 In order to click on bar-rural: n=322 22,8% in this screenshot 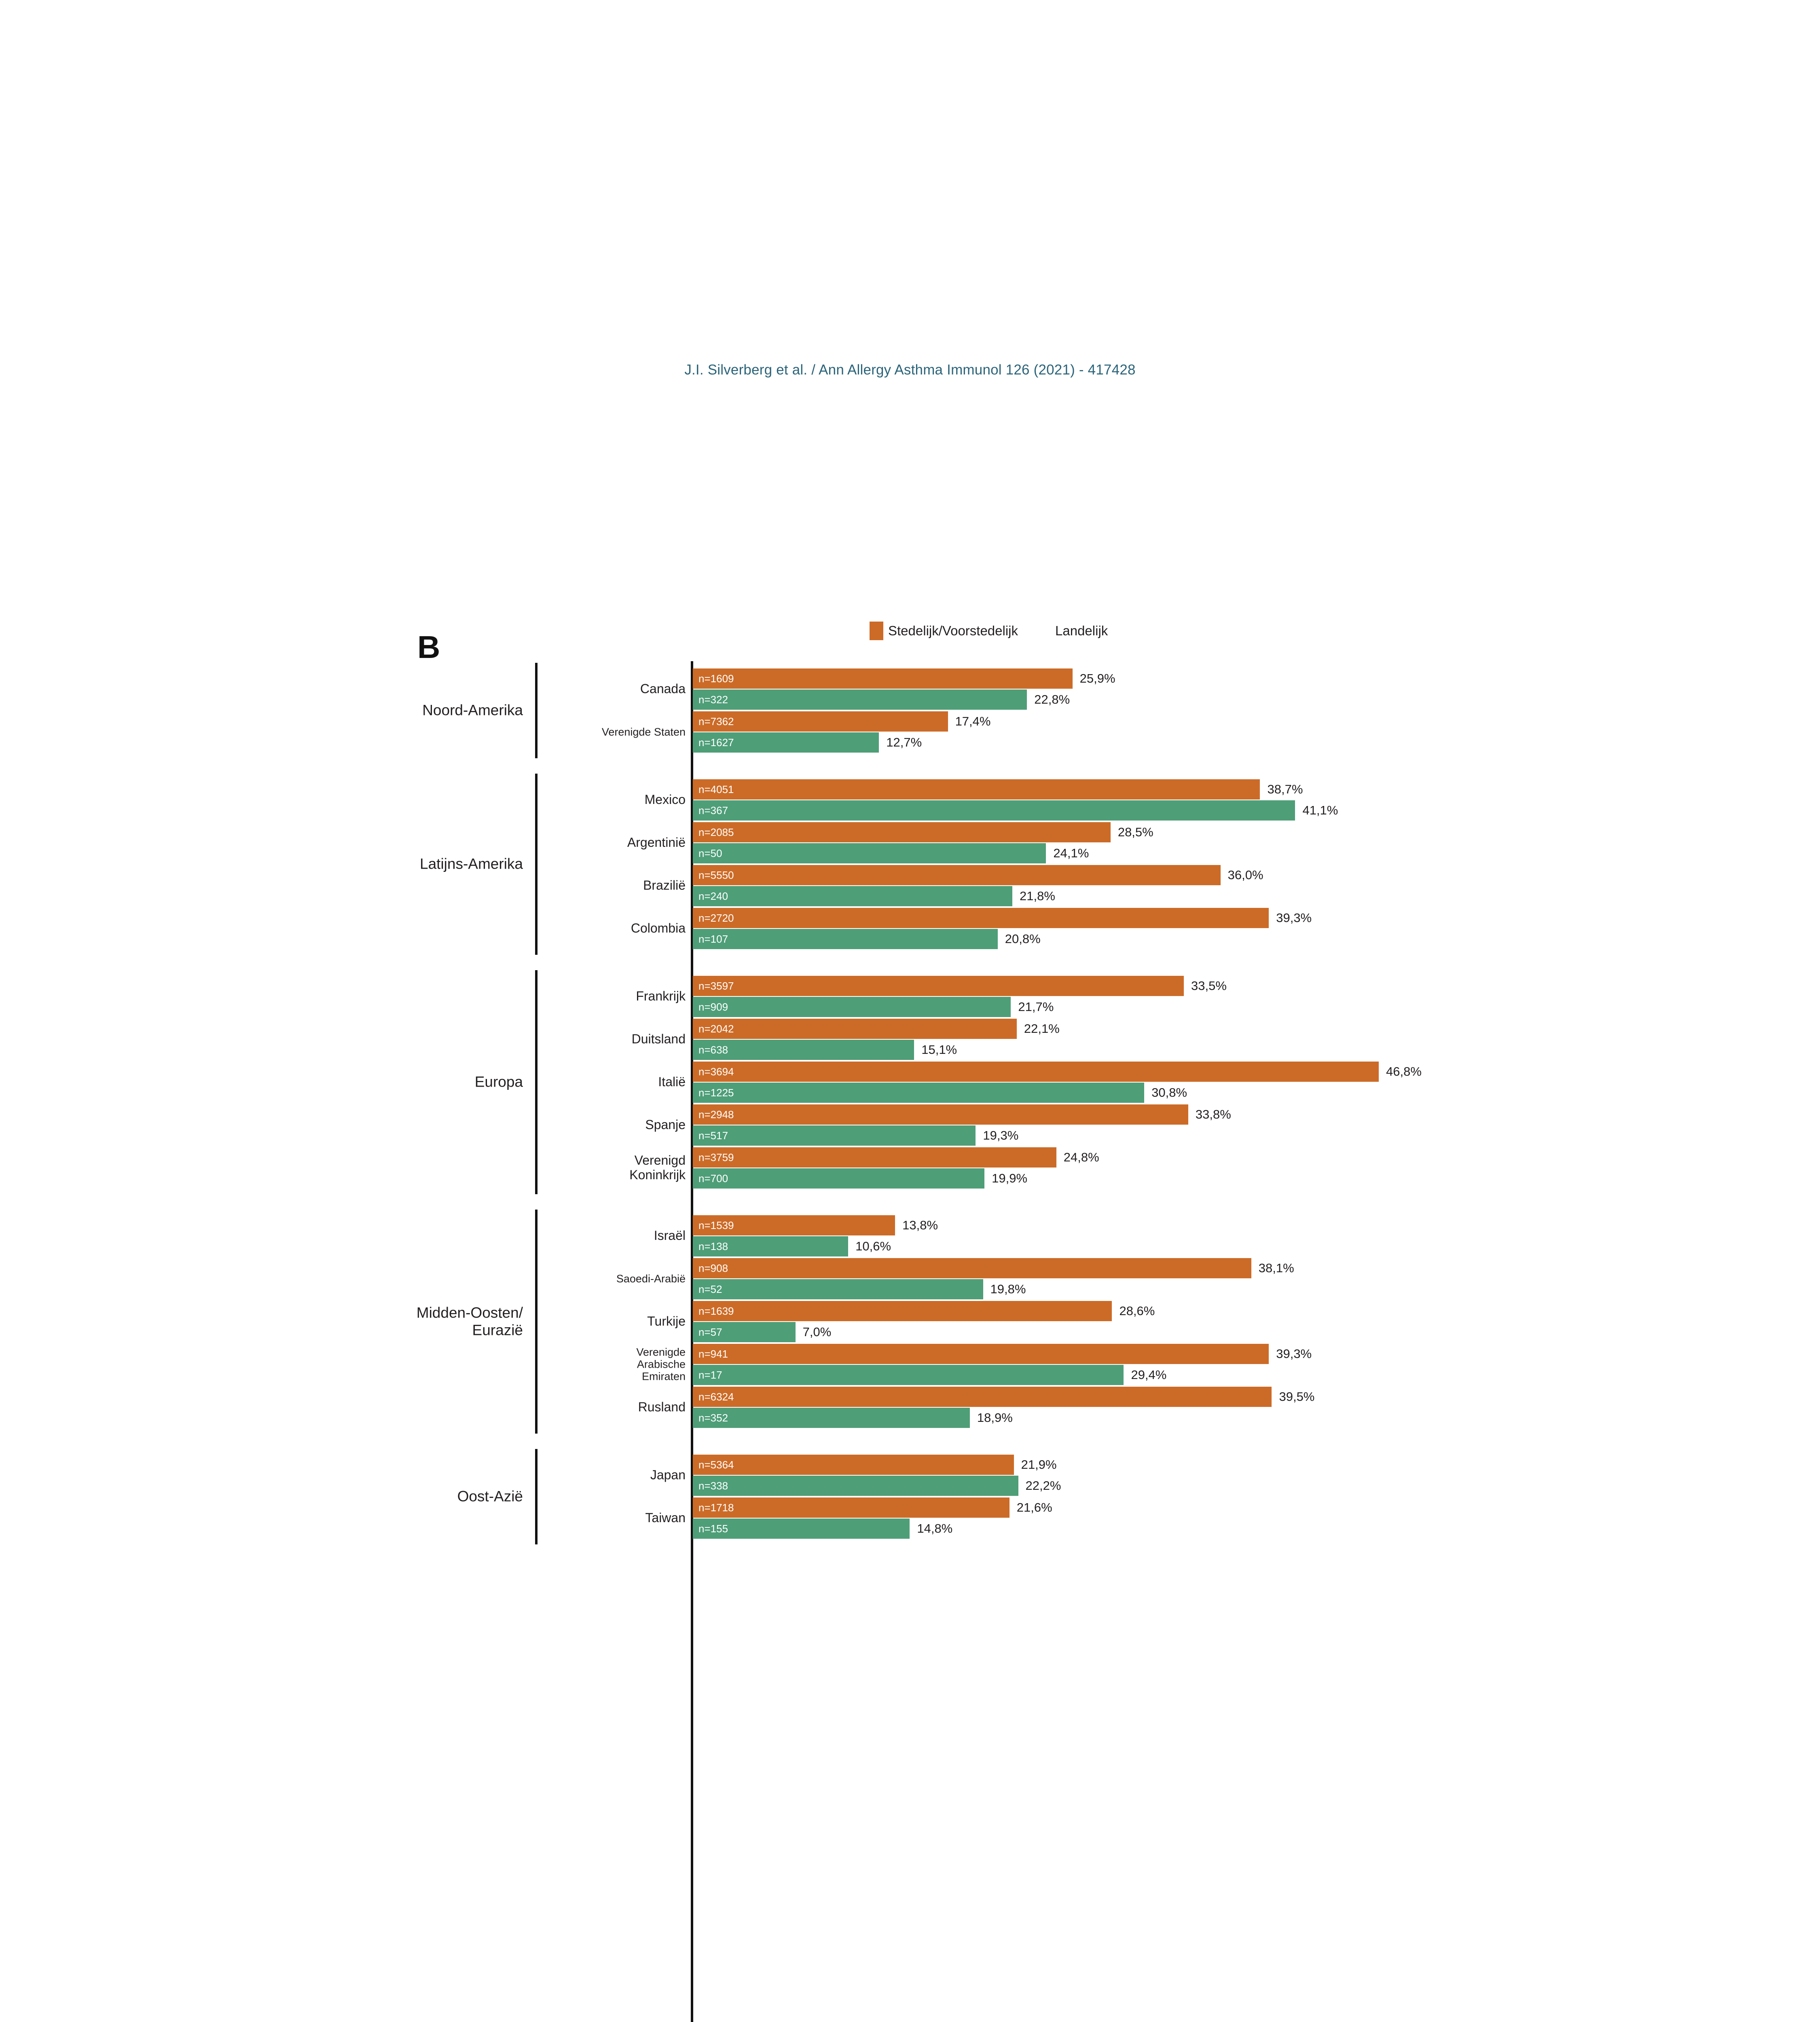, I will do `click(881, 700)`.